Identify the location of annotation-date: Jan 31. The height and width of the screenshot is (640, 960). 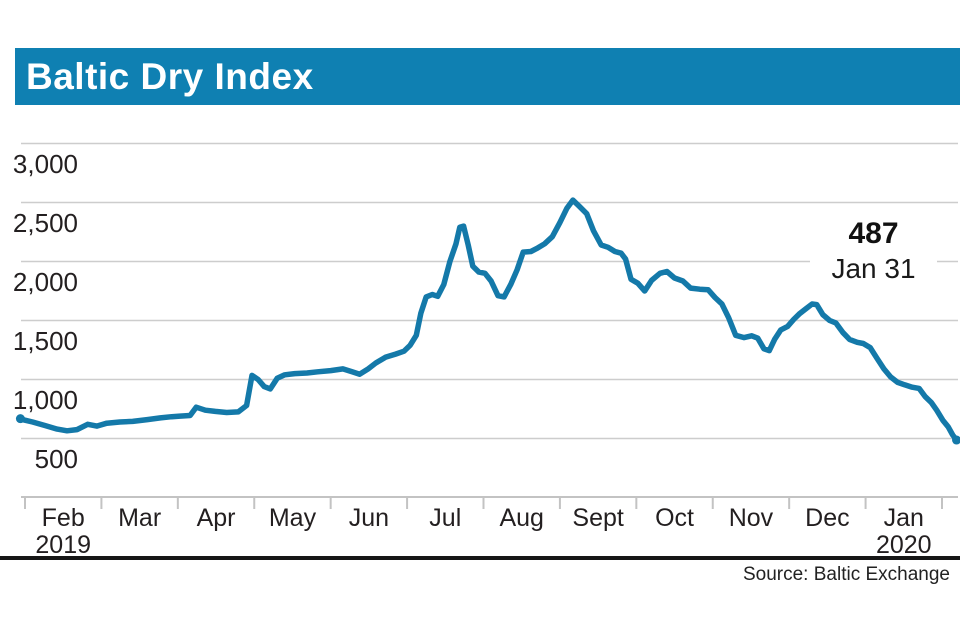
(873, 268).